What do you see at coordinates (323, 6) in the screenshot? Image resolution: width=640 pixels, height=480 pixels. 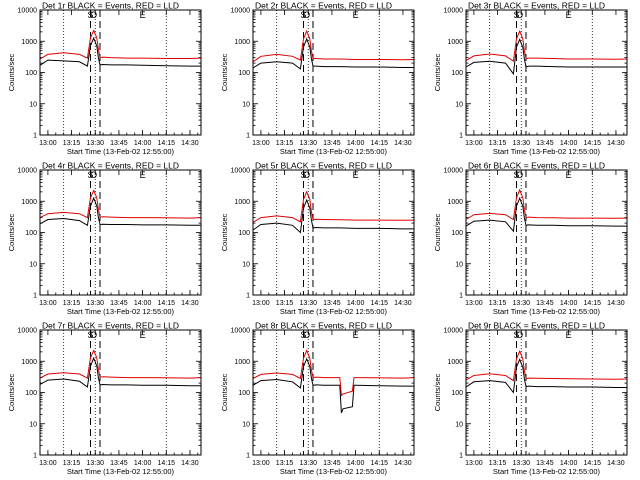 I see `panel-title: Det 2r BLACK = Events, RED = LLD` at bounding box center [323, 6].